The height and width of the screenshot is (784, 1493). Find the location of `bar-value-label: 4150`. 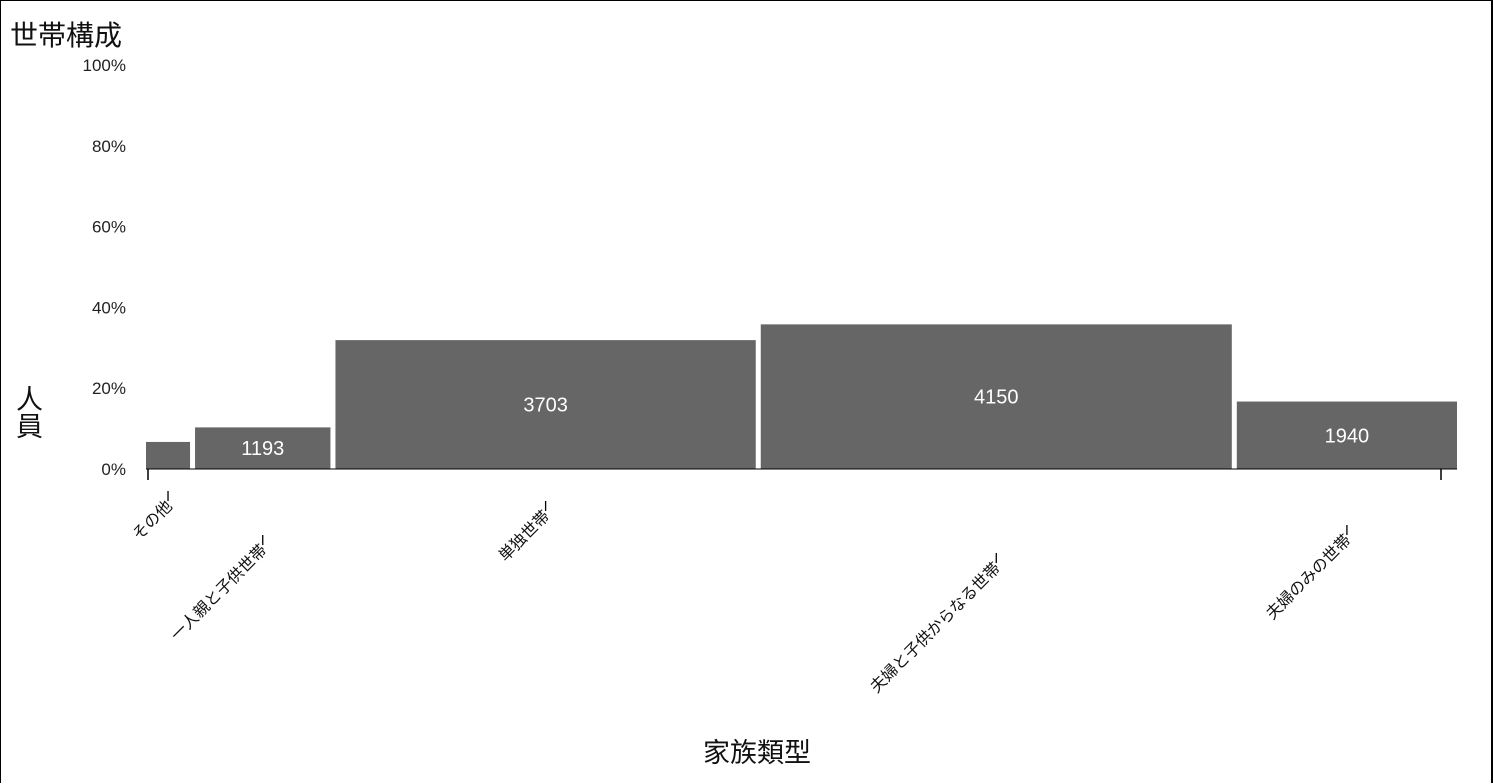

bar-value-label: 4150 is located at coordinates (996, 398).